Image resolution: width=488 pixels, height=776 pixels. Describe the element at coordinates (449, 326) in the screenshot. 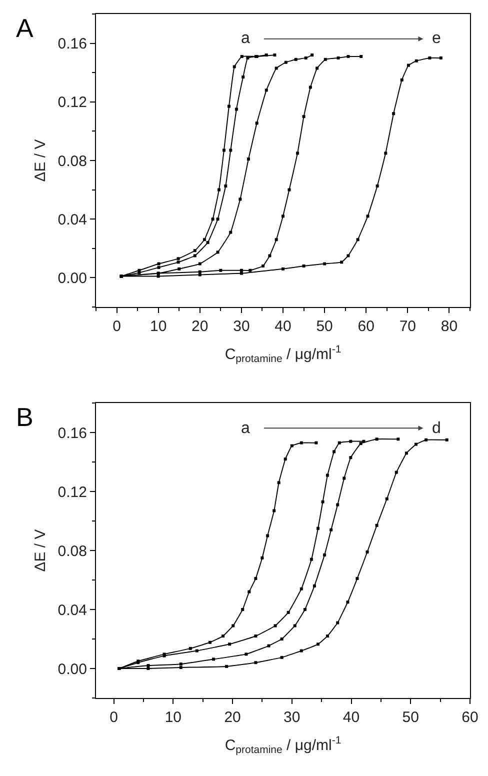

I see `x-tick-label: 80` at that location.